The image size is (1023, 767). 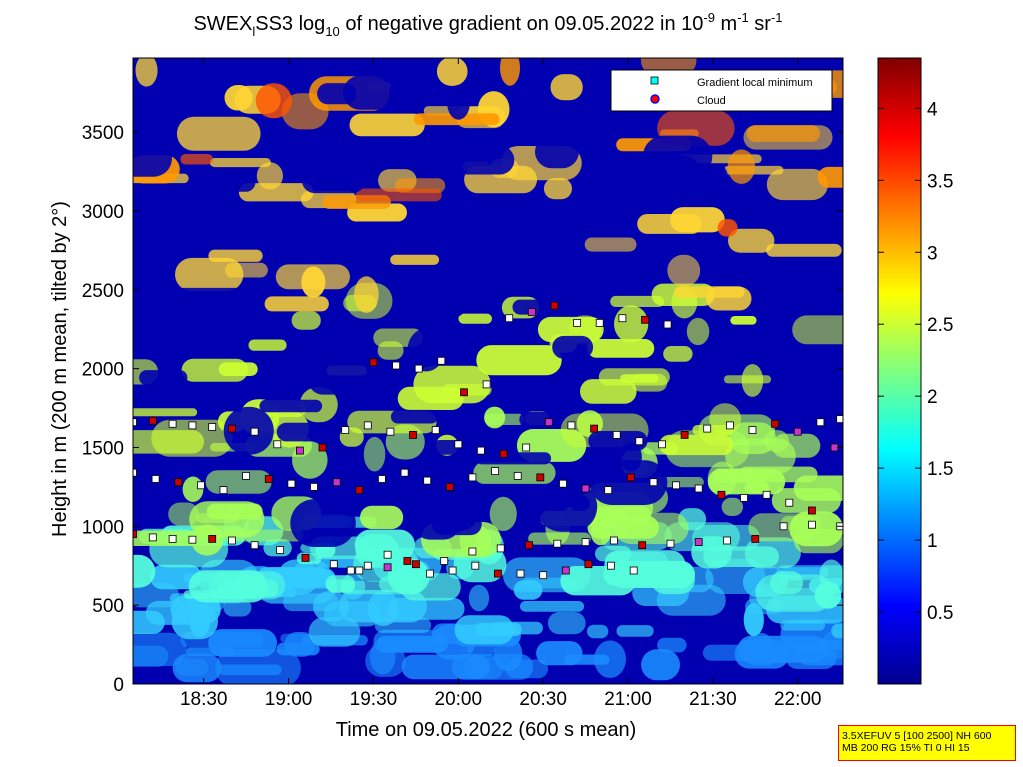 What do you see at coordinates (899, 371) in the screenshot?
I see `colorbar` at bounding box center [899, 371].